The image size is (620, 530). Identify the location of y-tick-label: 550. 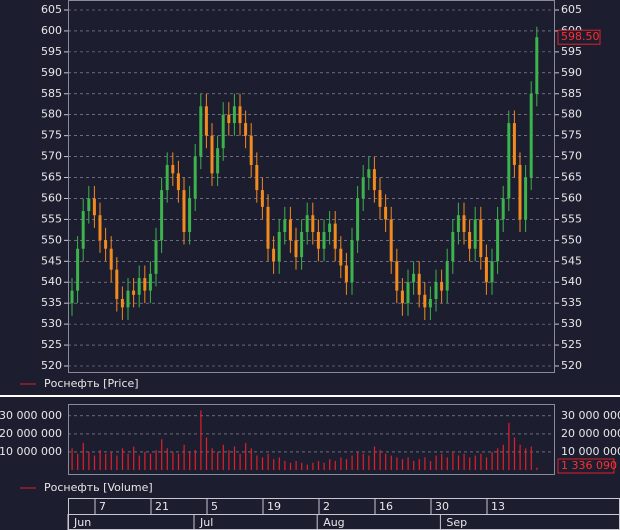
(51, 239).